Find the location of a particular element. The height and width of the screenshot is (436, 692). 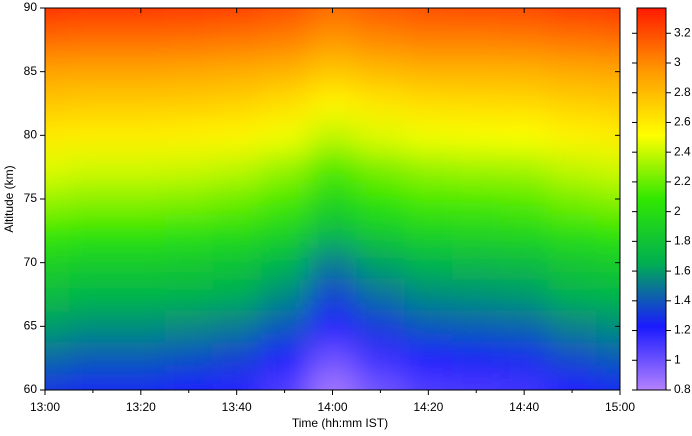

y-tick-label: 65 is located at coordinates (31, 326).